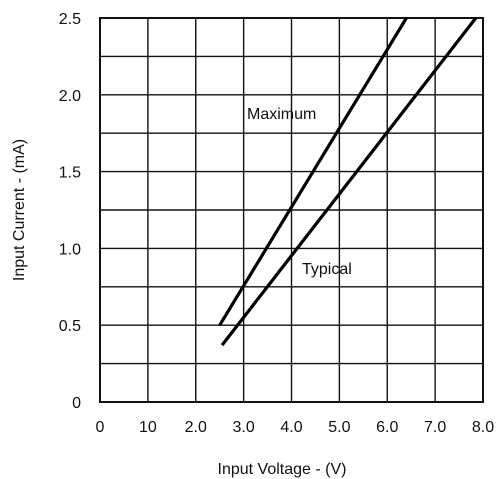  What do you see at coordinates (327, 269) in the screenshot?
I see `series-label-typical: Typical` at bounding box center [327, 269].